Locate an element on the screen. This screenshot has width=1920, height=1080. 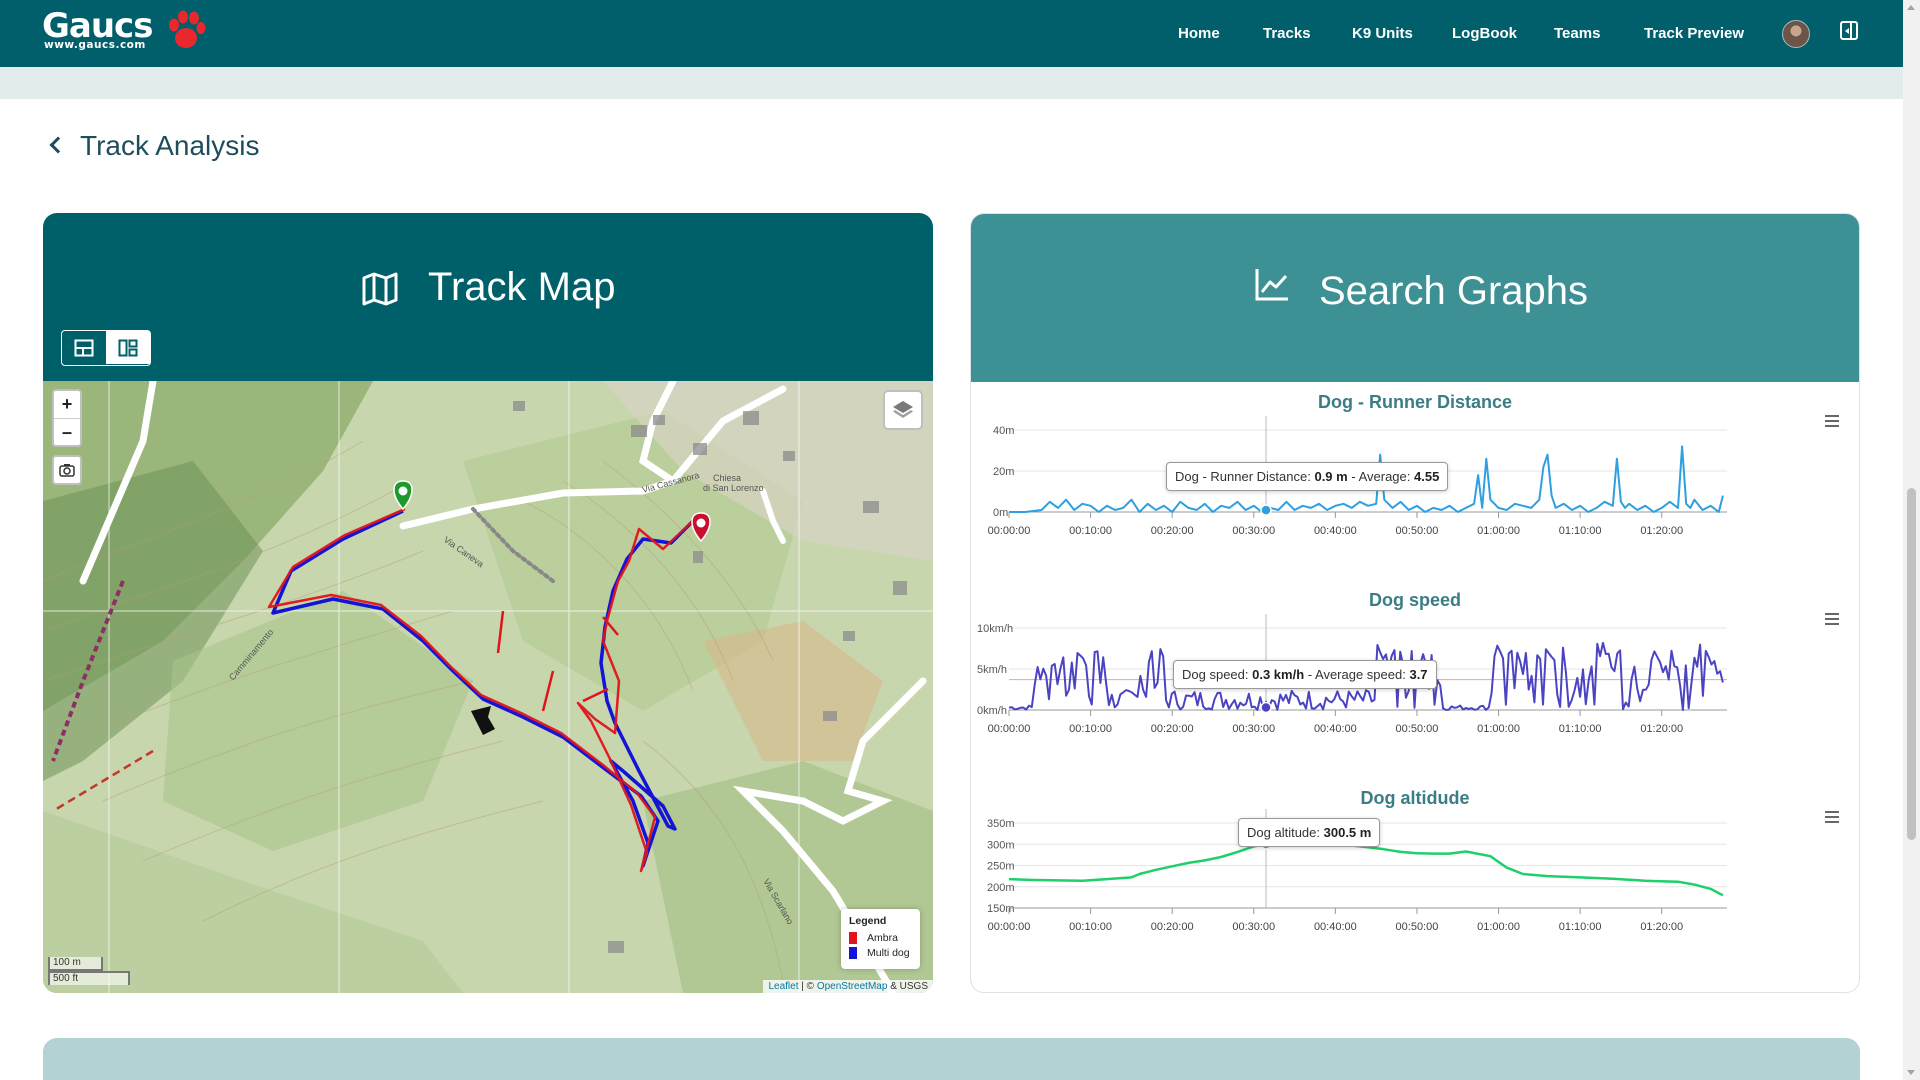
series-line is located at coordinates (1366, 479).